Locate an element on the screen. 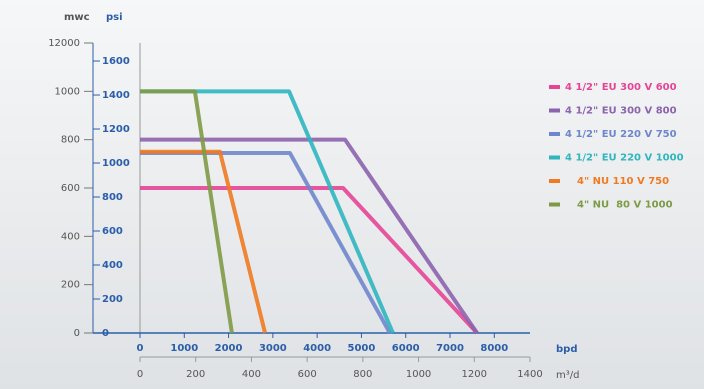  legend-label: 4" NU 80 V 1000 is located at coordinates (625, 205).